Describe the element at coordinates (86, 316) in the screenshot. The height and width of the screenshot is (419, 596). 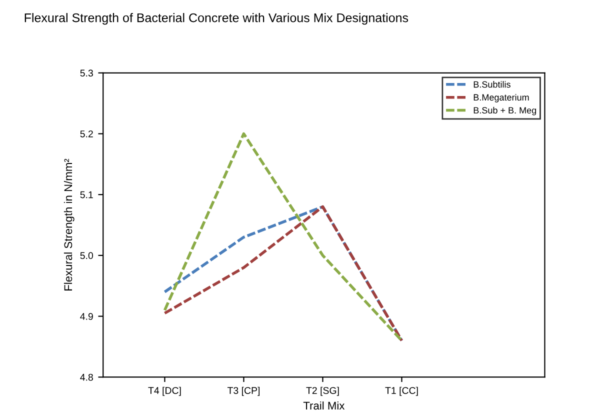
I see `y-tick-label: 4.9` at that location.